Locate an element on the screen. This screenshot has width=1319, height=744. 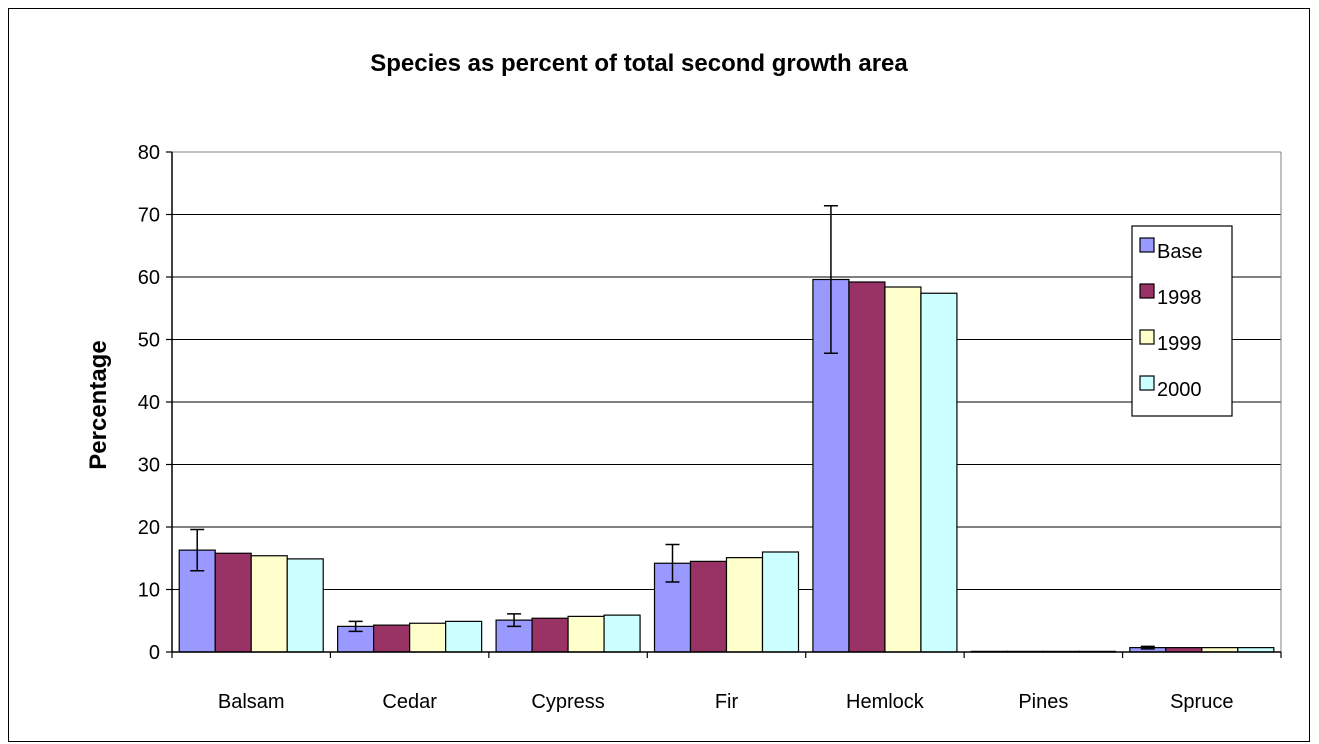
legend-swatch-base is located at coordinates (1147, 245).